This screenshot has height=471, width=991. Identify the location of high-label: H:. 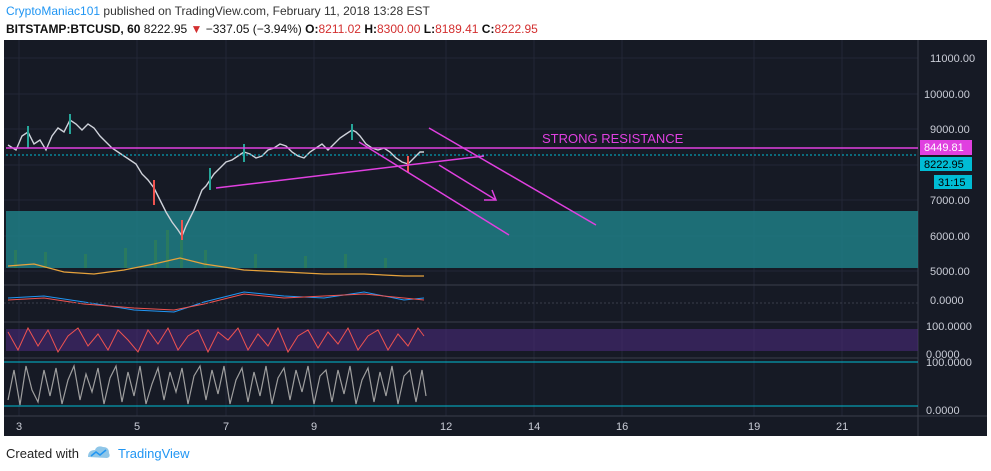
(370, 29).